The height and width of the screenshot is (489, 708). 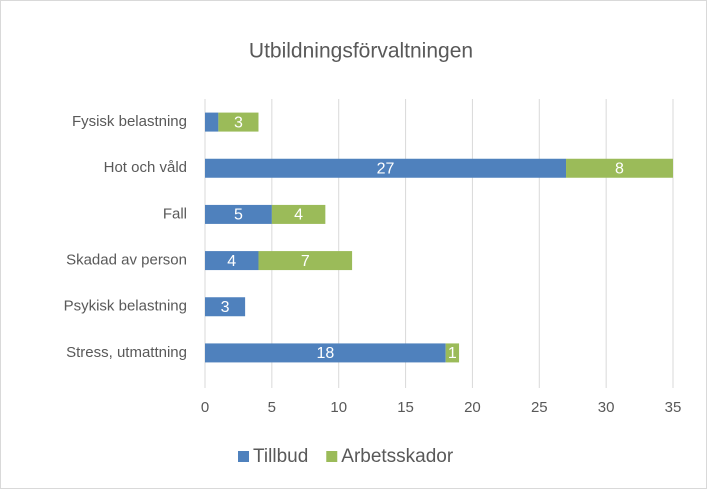 I want to click on data-label: 5, so click(x=238, y=215).